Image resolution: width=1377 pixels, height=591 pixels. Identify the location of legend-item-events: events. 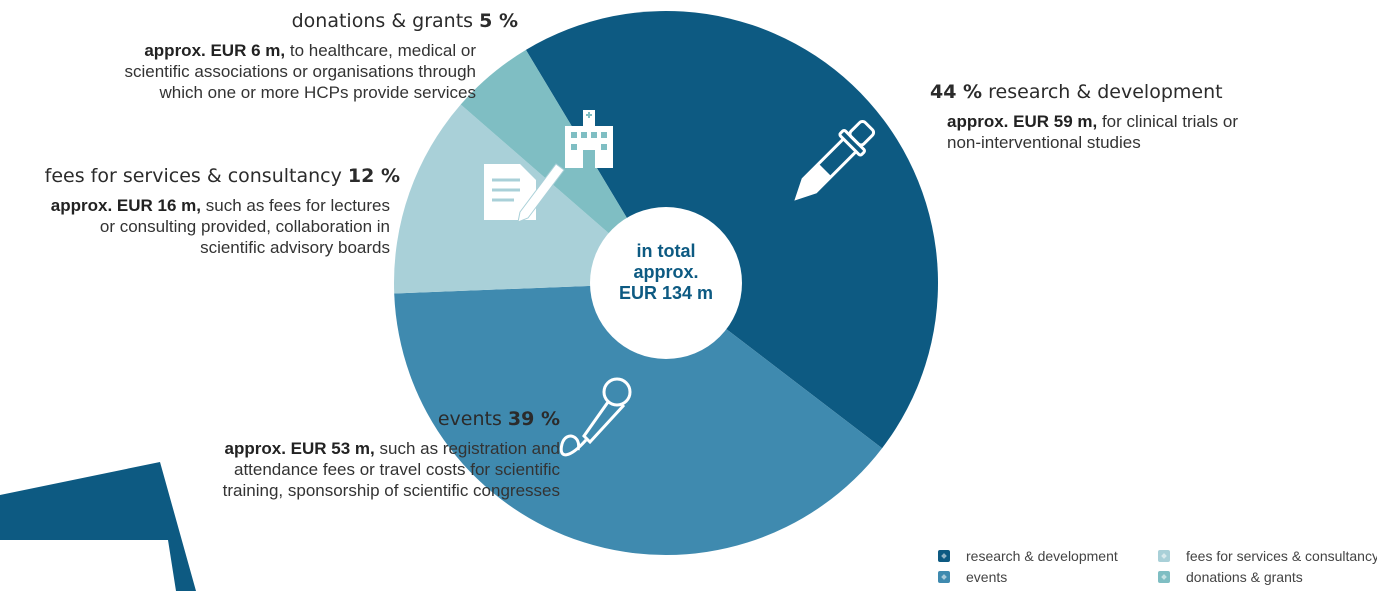
(972, 577).